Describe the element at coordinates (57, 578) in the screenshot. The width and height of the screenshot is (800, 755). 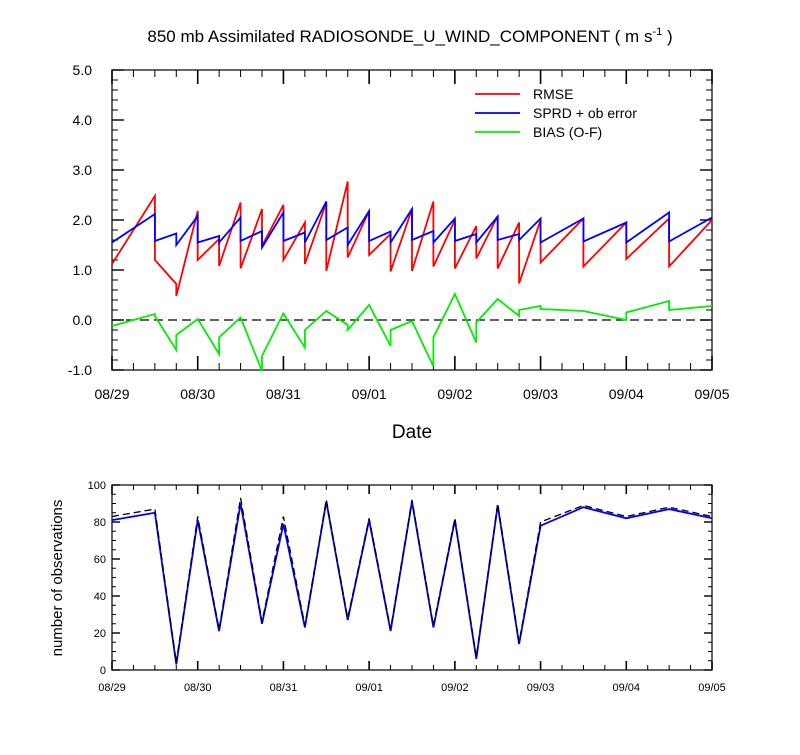
I see `y-axis-label: number of observations` at that location.